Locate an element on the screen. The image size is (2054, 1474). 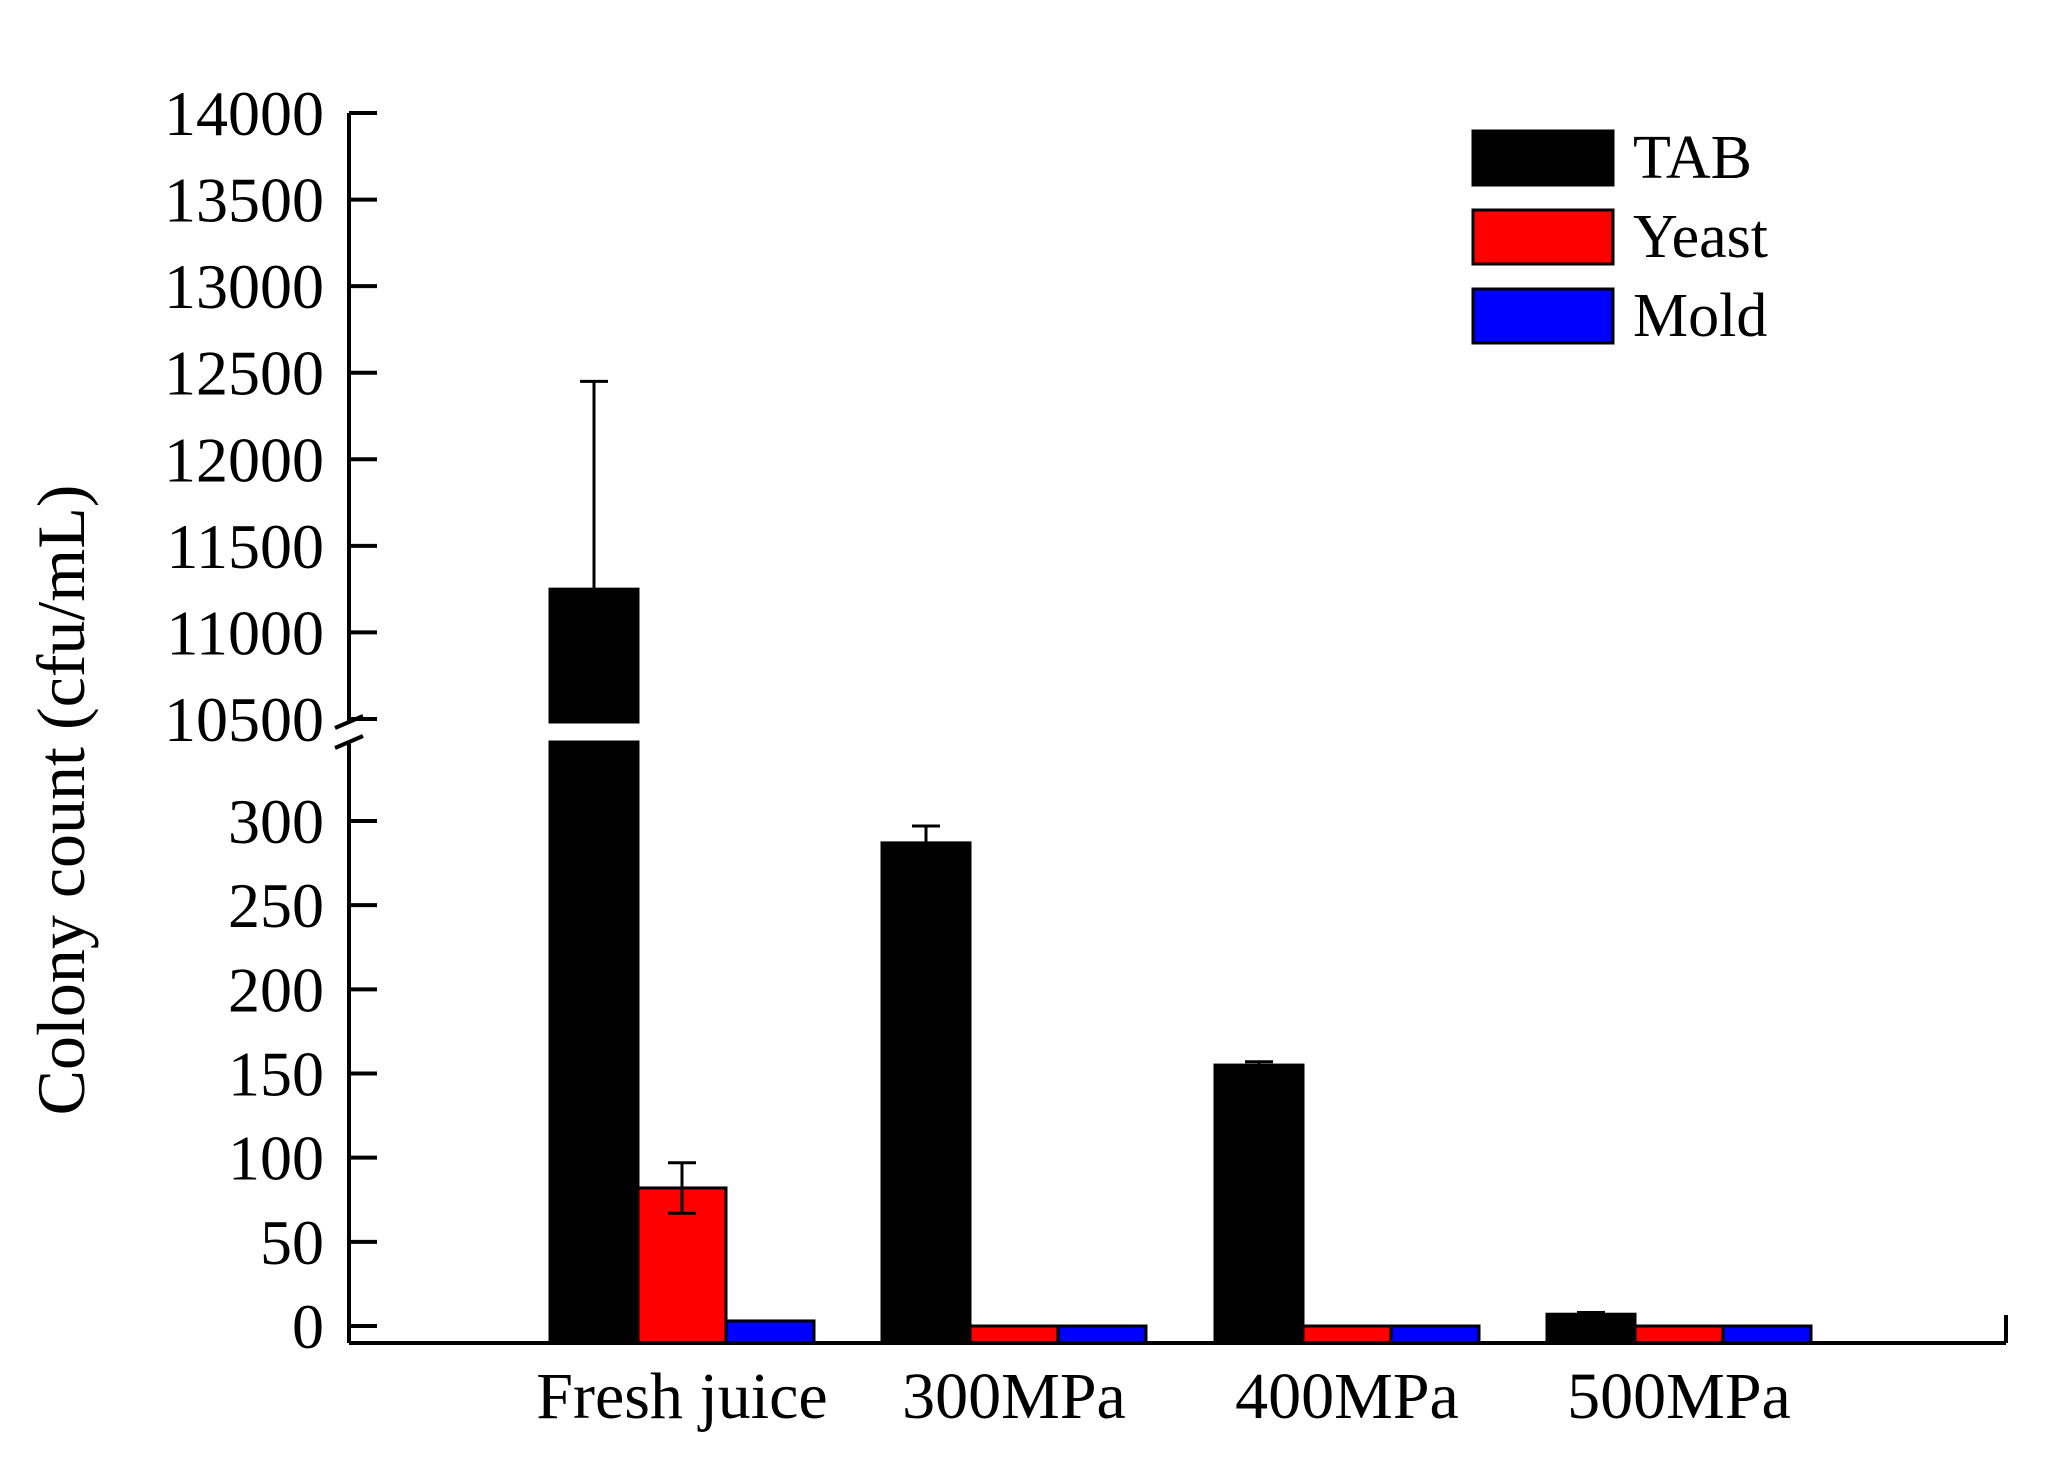
x-category-label-3: 500MPa is located at coordinates (1679, 1396).